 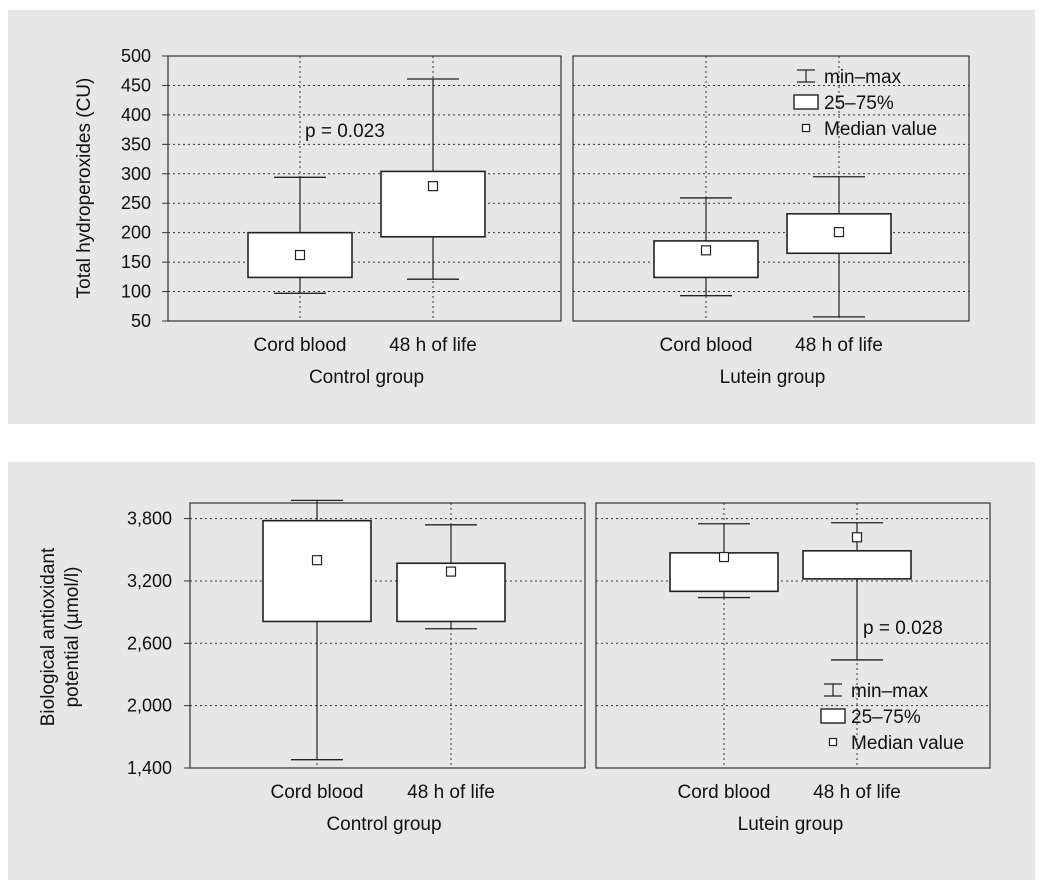 What do you see at coordinates (48, 636) in the screenshot?
I see `y-axis-label-line: Biological antioxidant` at bounding box center [48, 636].